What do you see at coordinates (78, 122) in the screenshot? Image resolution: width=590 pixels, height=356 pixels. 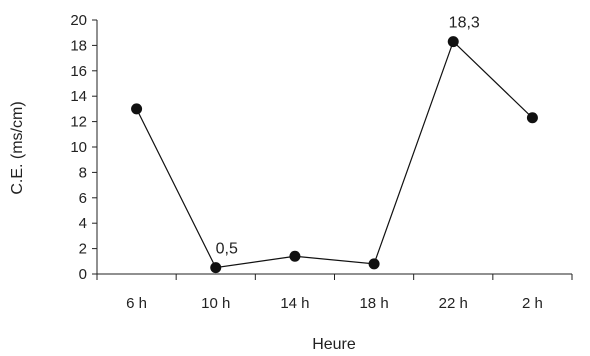 I see `y-tick-label: 12` at bounding box center [78, 122].